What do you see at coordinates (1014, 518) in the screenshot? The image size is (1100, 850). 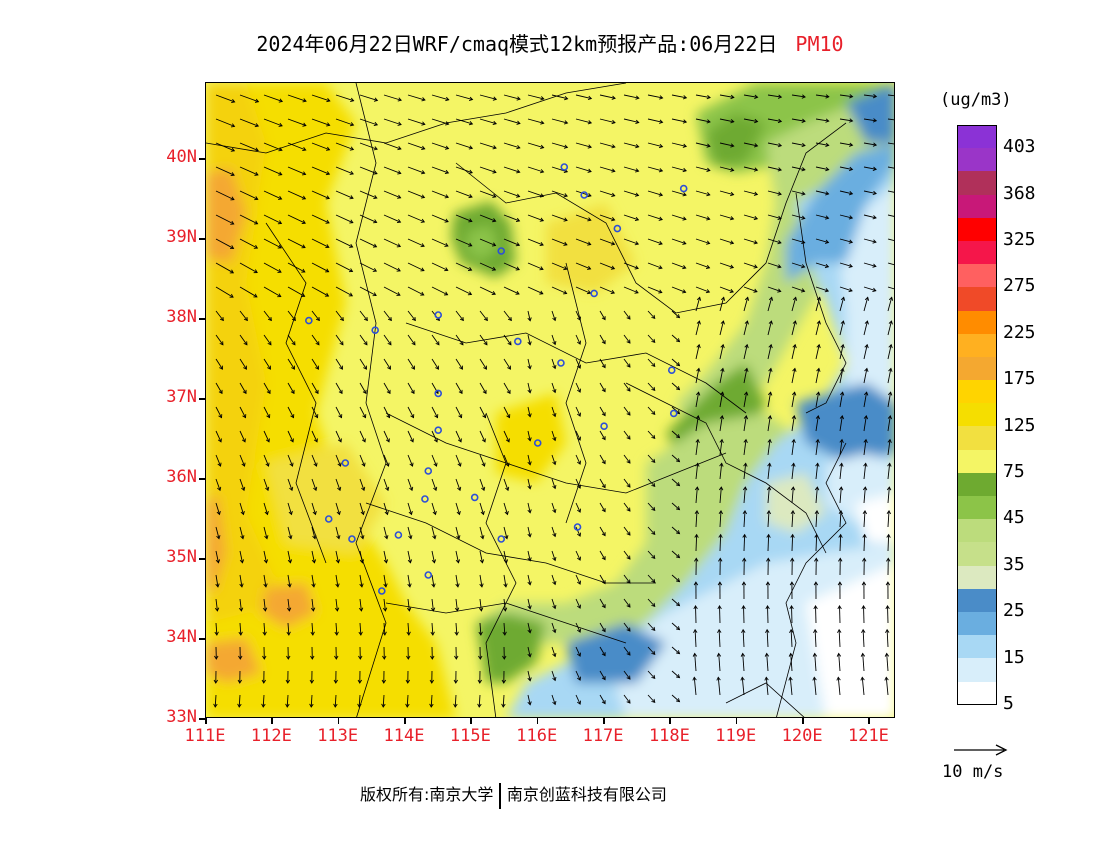 I see `colorbar-label: 45` at bounding box center [1014, 518].